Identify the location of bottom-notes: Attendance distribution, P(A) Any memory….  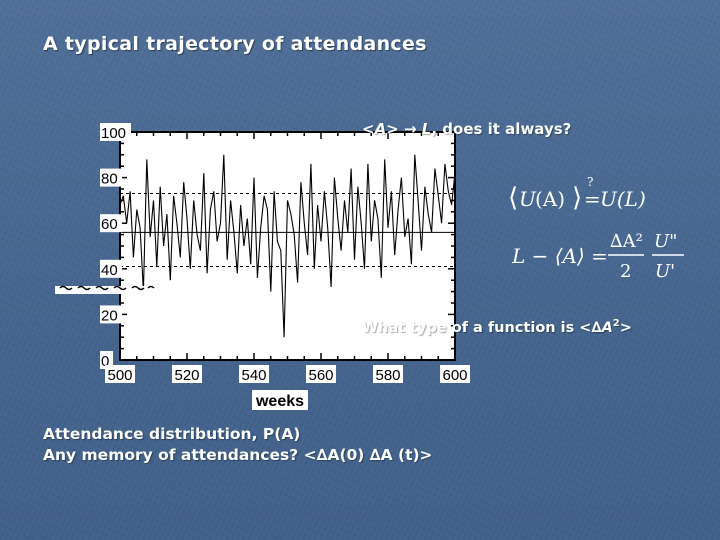
(238, 445).